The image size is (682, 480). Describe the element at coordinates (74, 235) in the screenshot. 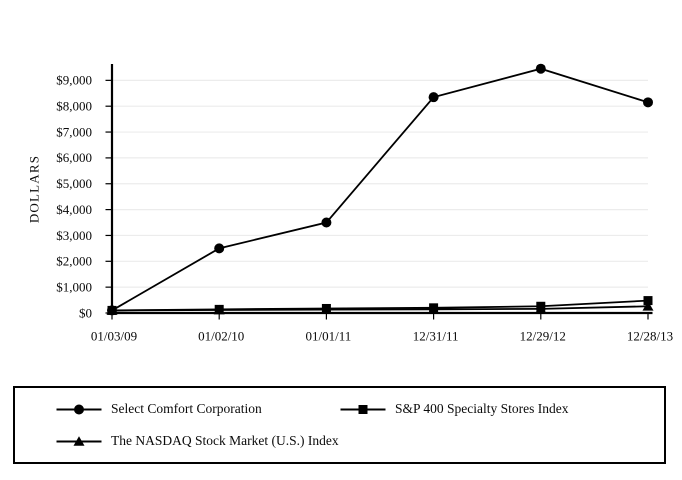

I see `svg-text: $3,000` at that location.